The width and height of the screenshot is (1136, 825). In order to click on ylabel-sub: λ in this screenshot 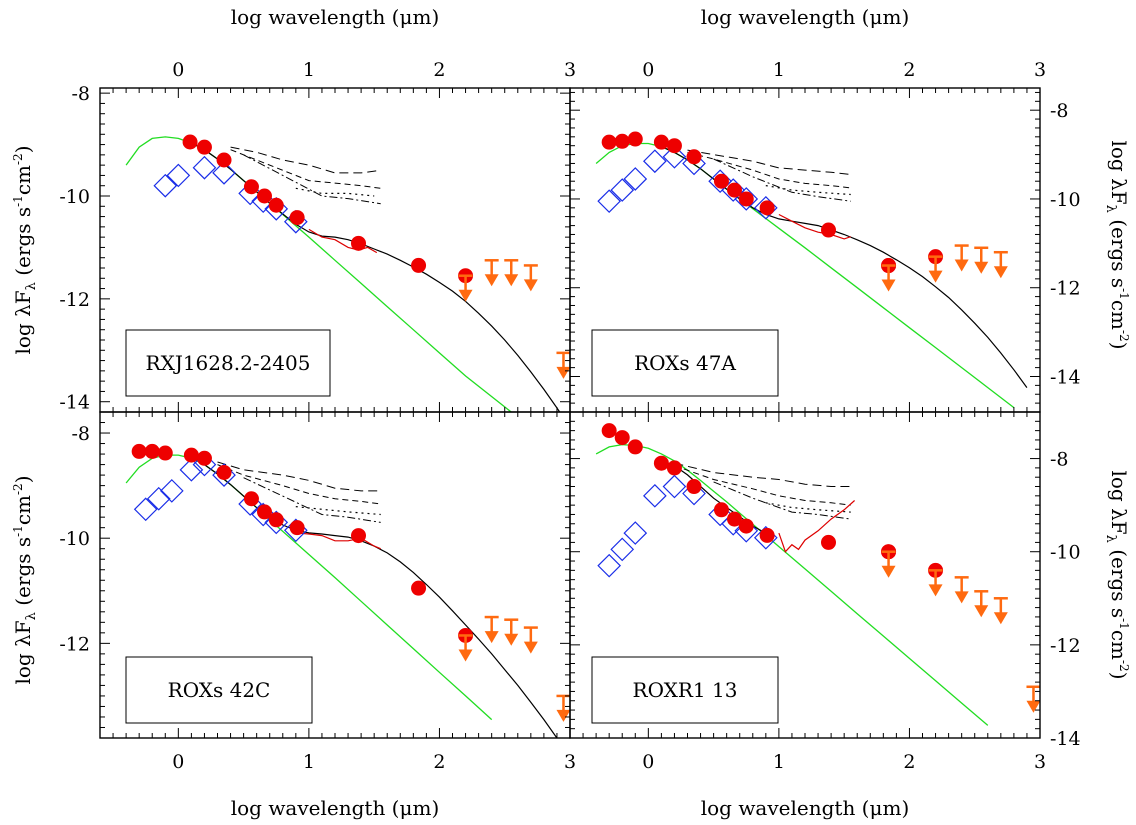, I will do `click(31, 286)`.